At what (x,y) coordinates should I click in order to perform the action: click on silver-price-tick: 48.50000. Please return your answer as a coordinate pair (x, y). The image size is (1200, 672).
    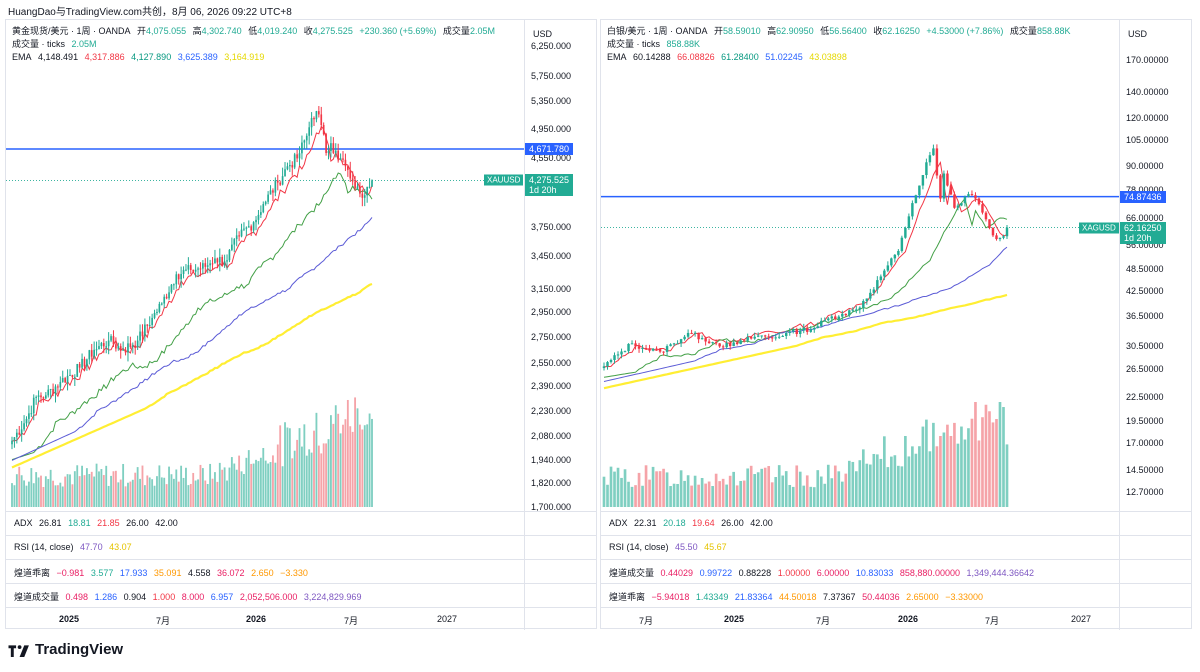
    Looking at the image, I should click on (1145, 268).